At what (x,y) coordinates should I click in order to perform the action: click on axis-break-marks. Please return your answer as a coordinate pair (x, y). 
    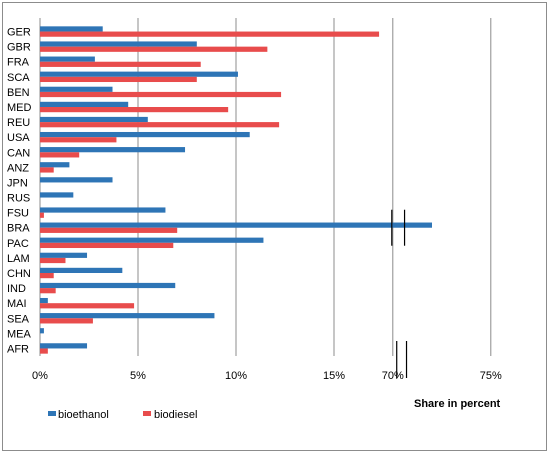
    Looking at the image, I should click on (399, 293).